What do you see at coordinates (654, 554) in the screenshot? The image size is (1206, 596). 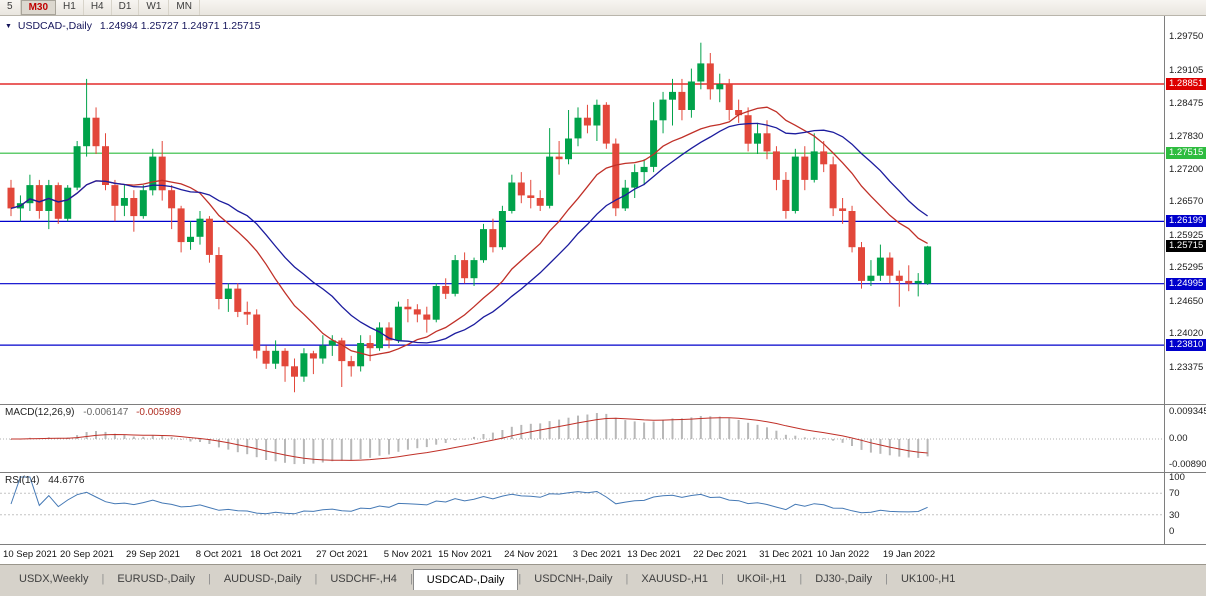 I see `date-axis-label: 13 Dec 2021` at bounding box center [654, 554].